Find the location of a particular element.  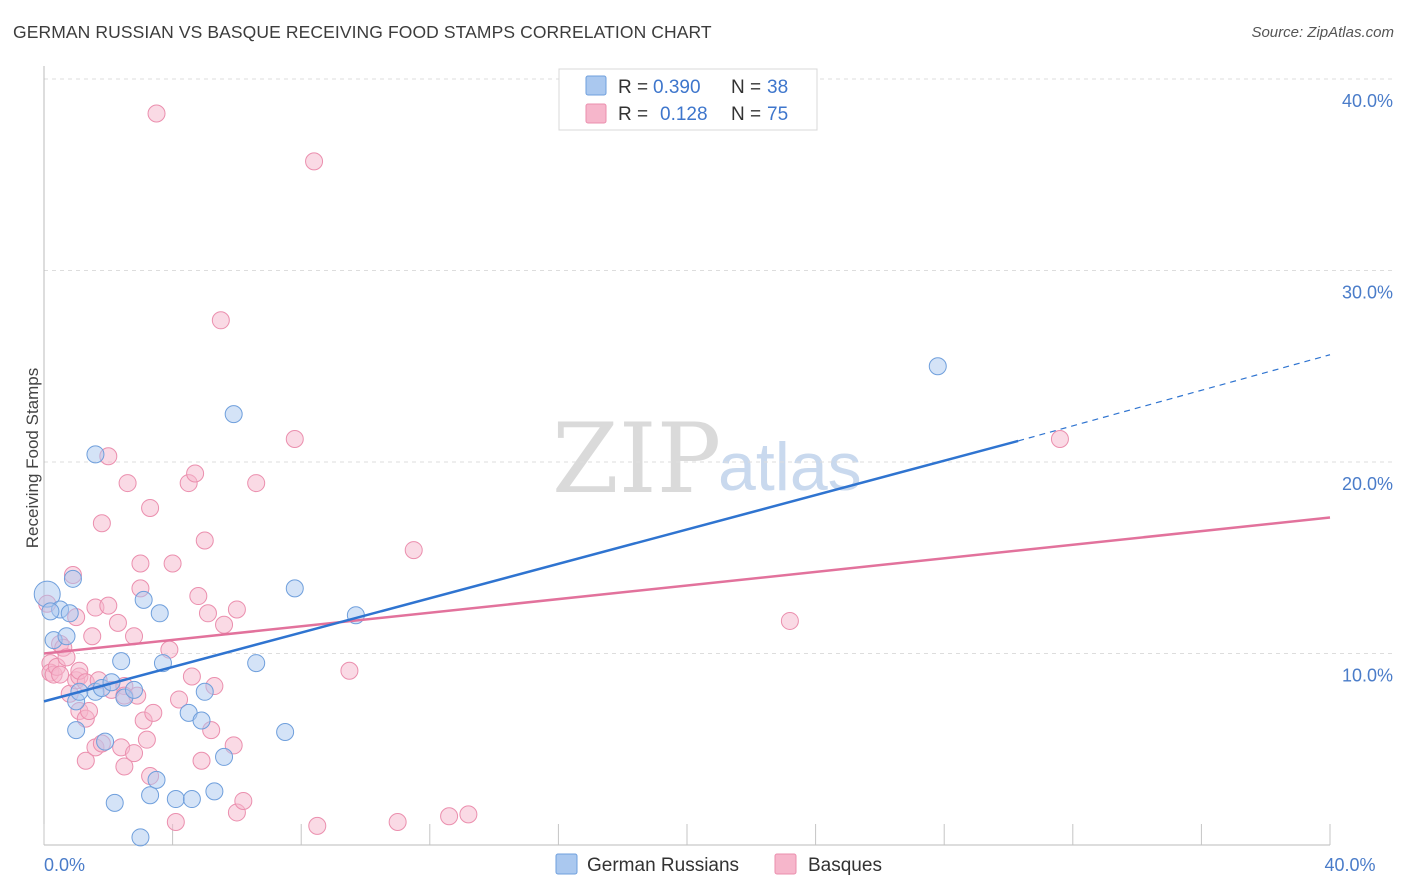

bottom-legend: German Russians Basques is located at coordinates (718, 864).